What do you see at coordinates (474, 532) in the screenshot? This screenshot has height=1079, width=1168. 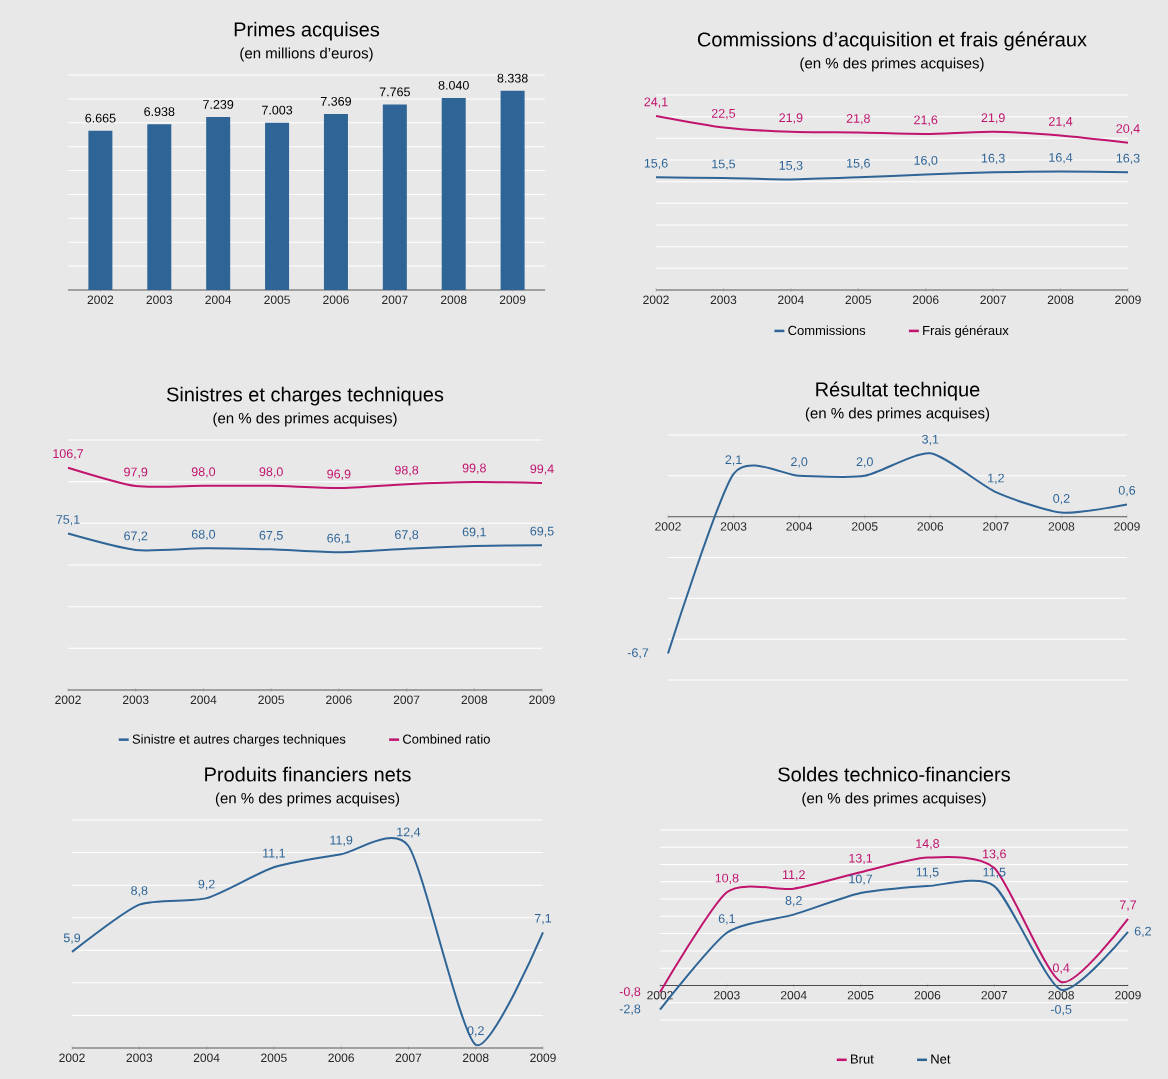 I see `data-label: 69,1` at bounding box center [474, 532].